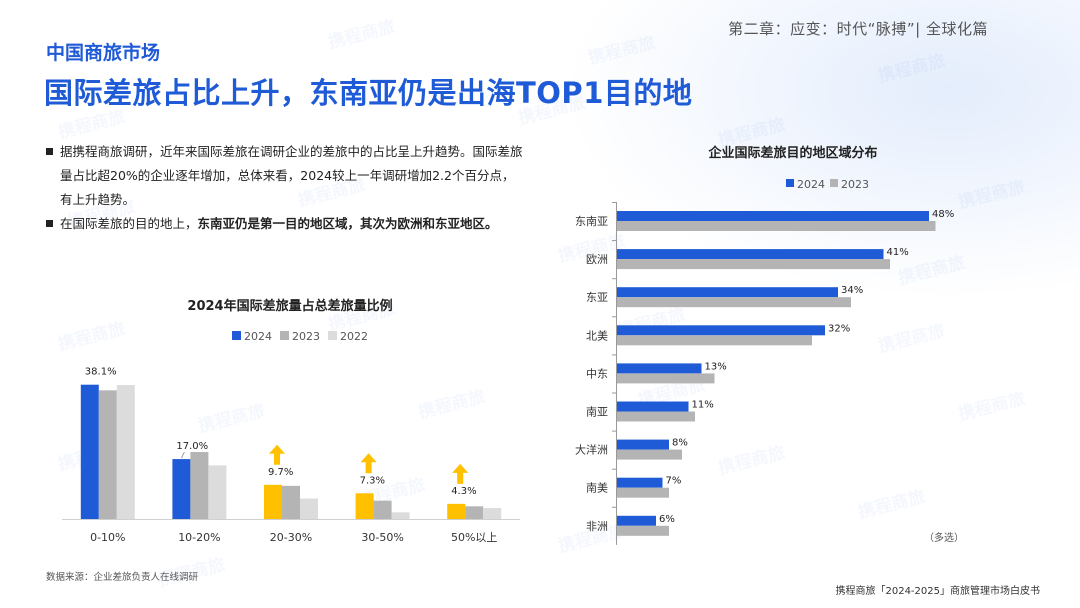  Describe the element at coordinates (703, 405) in the screenshot. I see `data-label: 11%` at that location.